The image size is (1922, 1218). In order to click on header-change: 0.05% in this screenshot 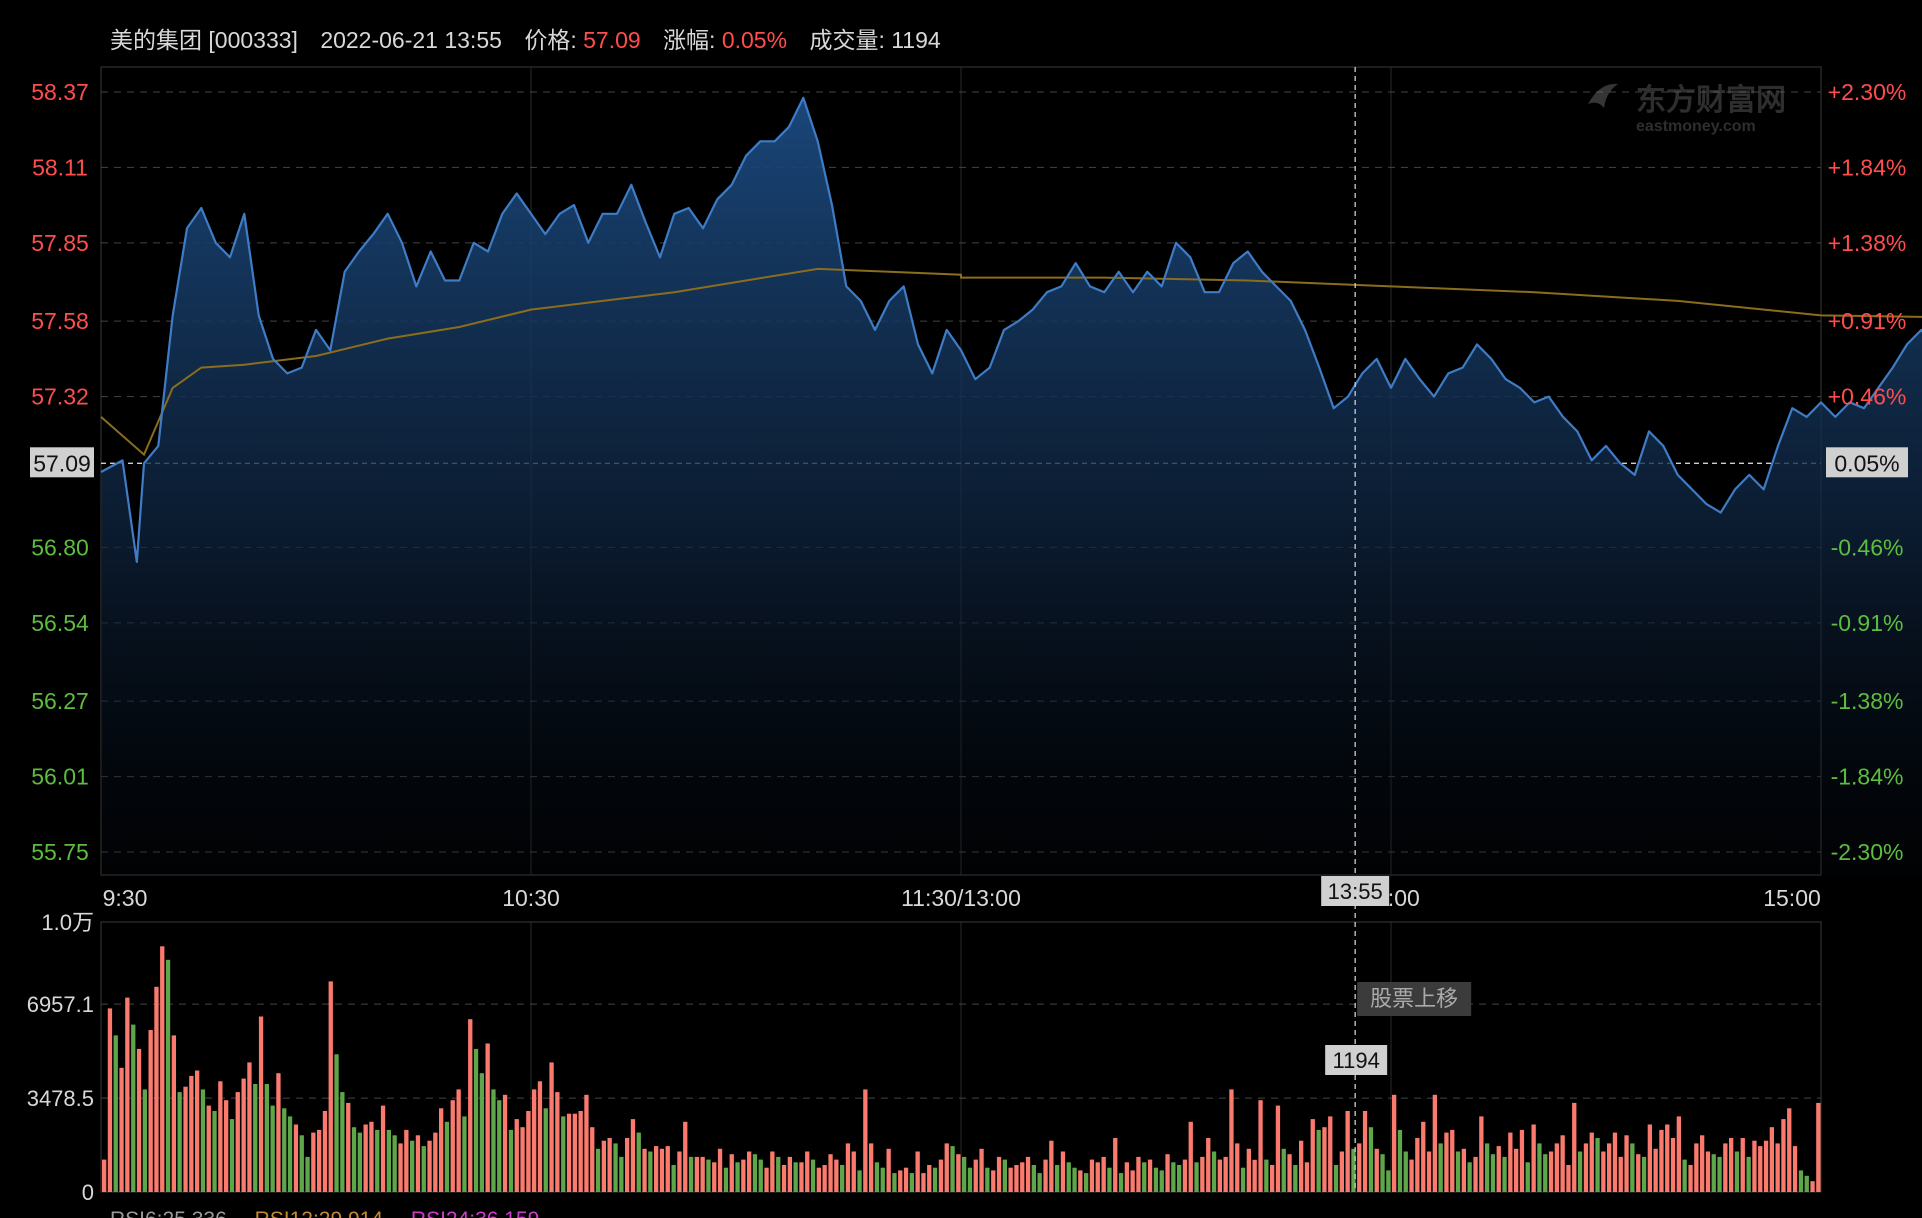, I will do `click(754, 40)`.